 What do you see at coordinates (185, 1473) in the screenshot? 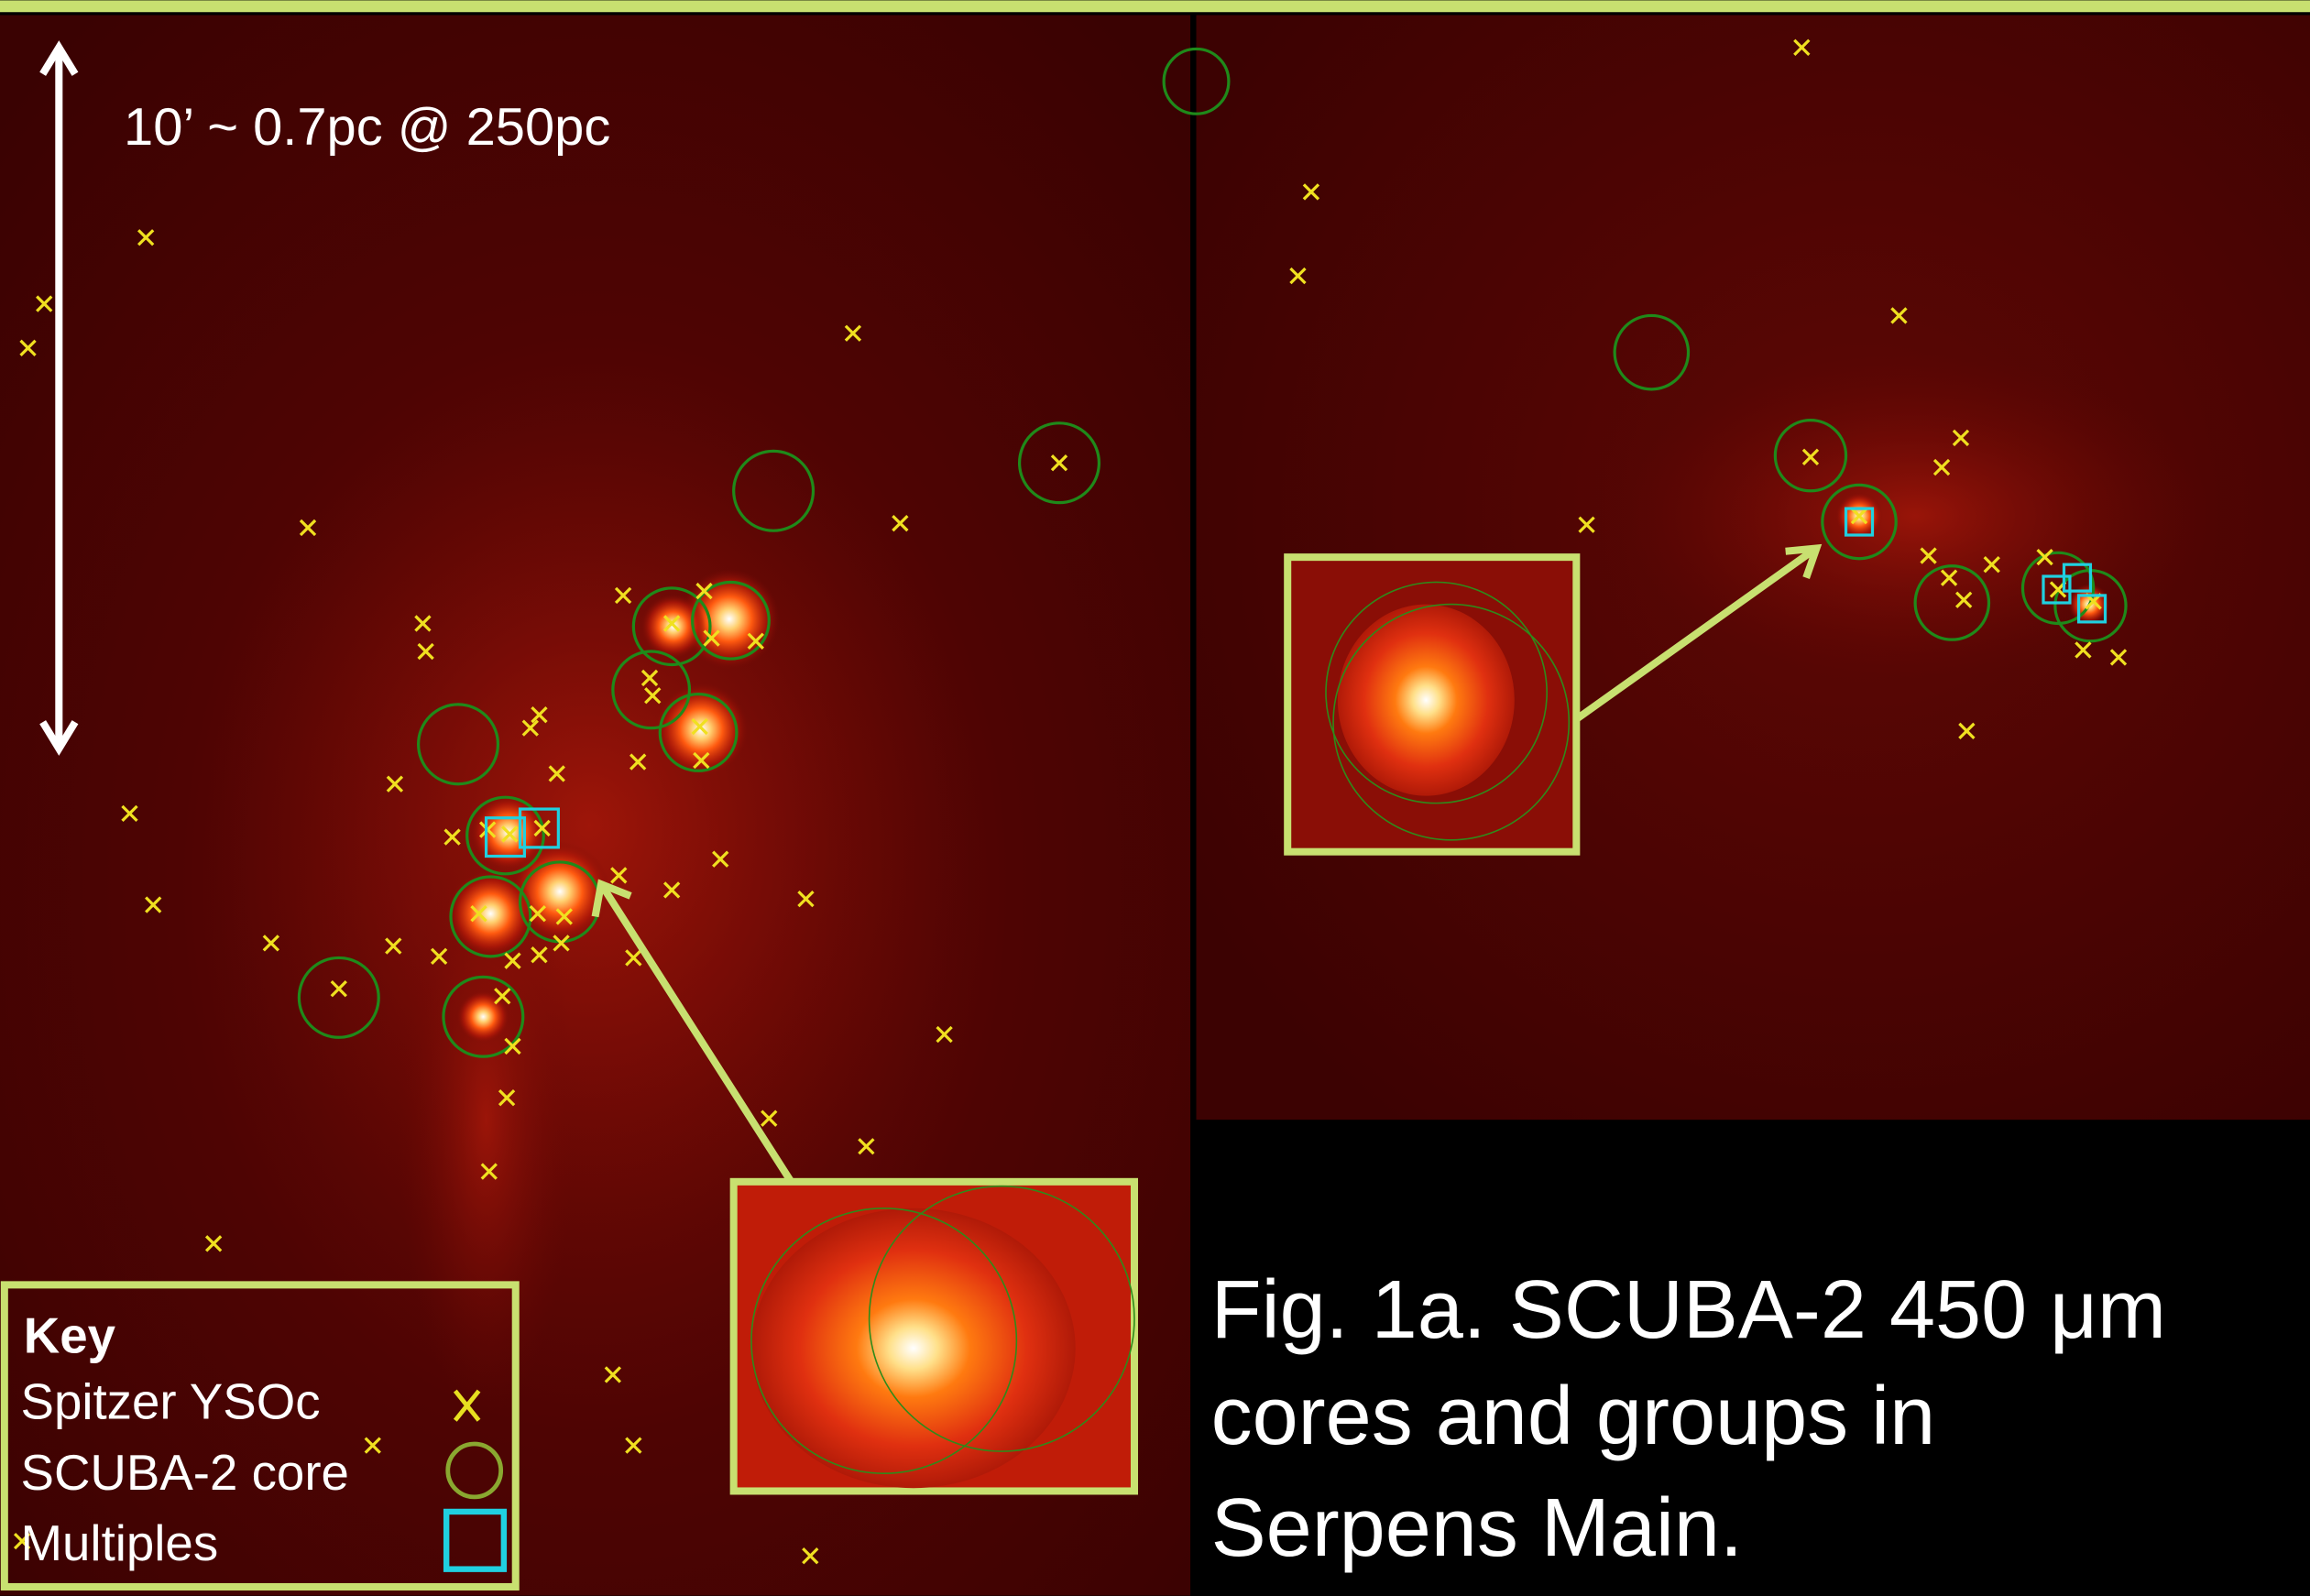
I see `key-item: SCUBA-2 core` at bounding box center [185, 1473].